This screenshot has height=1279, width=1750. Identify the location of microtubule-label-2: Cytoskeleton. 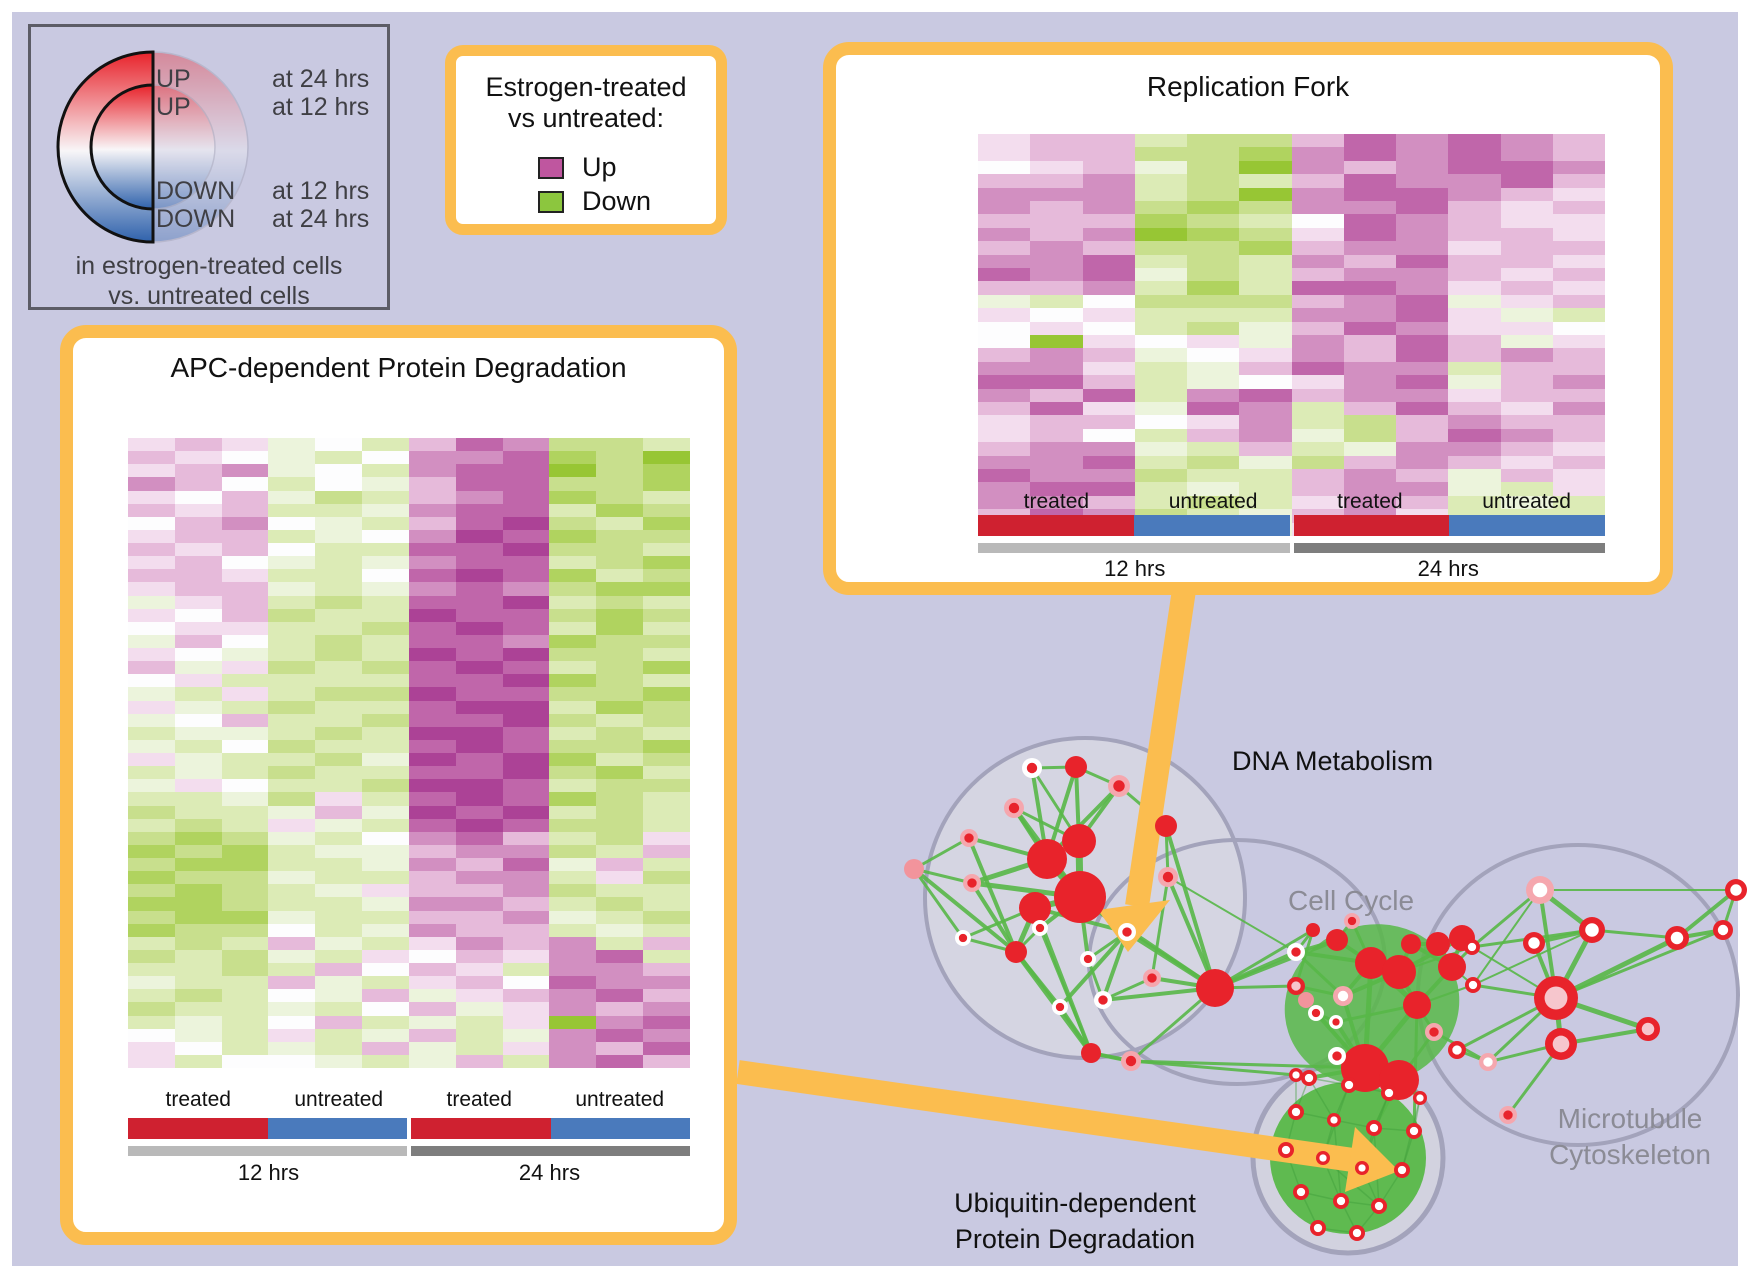
(1630, 1154).